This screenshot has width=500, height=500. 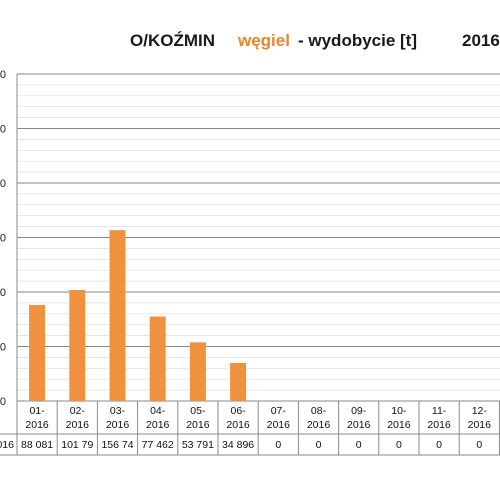 What do you see at coordinates (37, 445) in the screenshot?
I see `data-label: 88 081` at bounding box center [37, 445].